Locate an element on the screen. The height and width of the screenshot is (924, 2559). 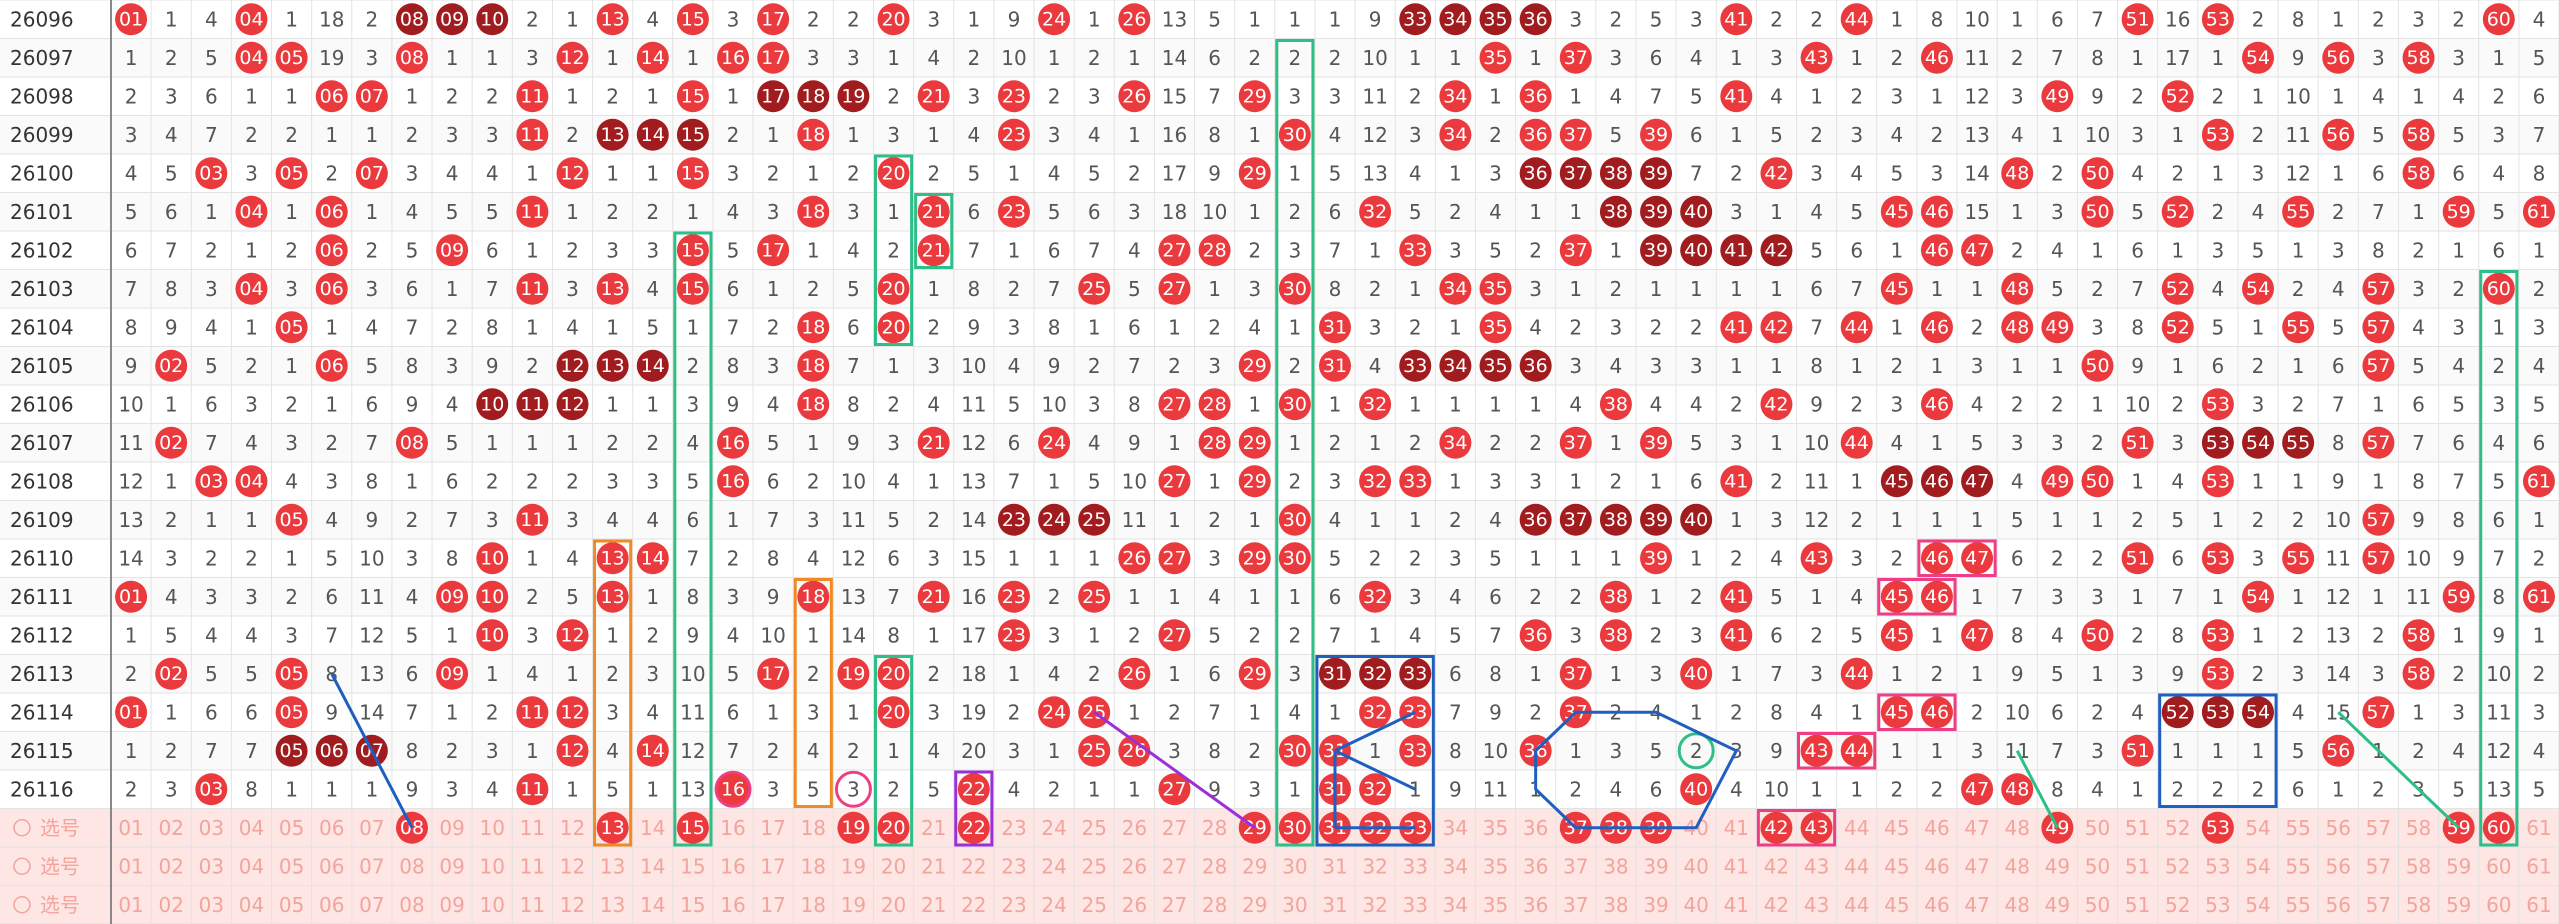
picker-number: 49 is located at coordinates (2057, 866).